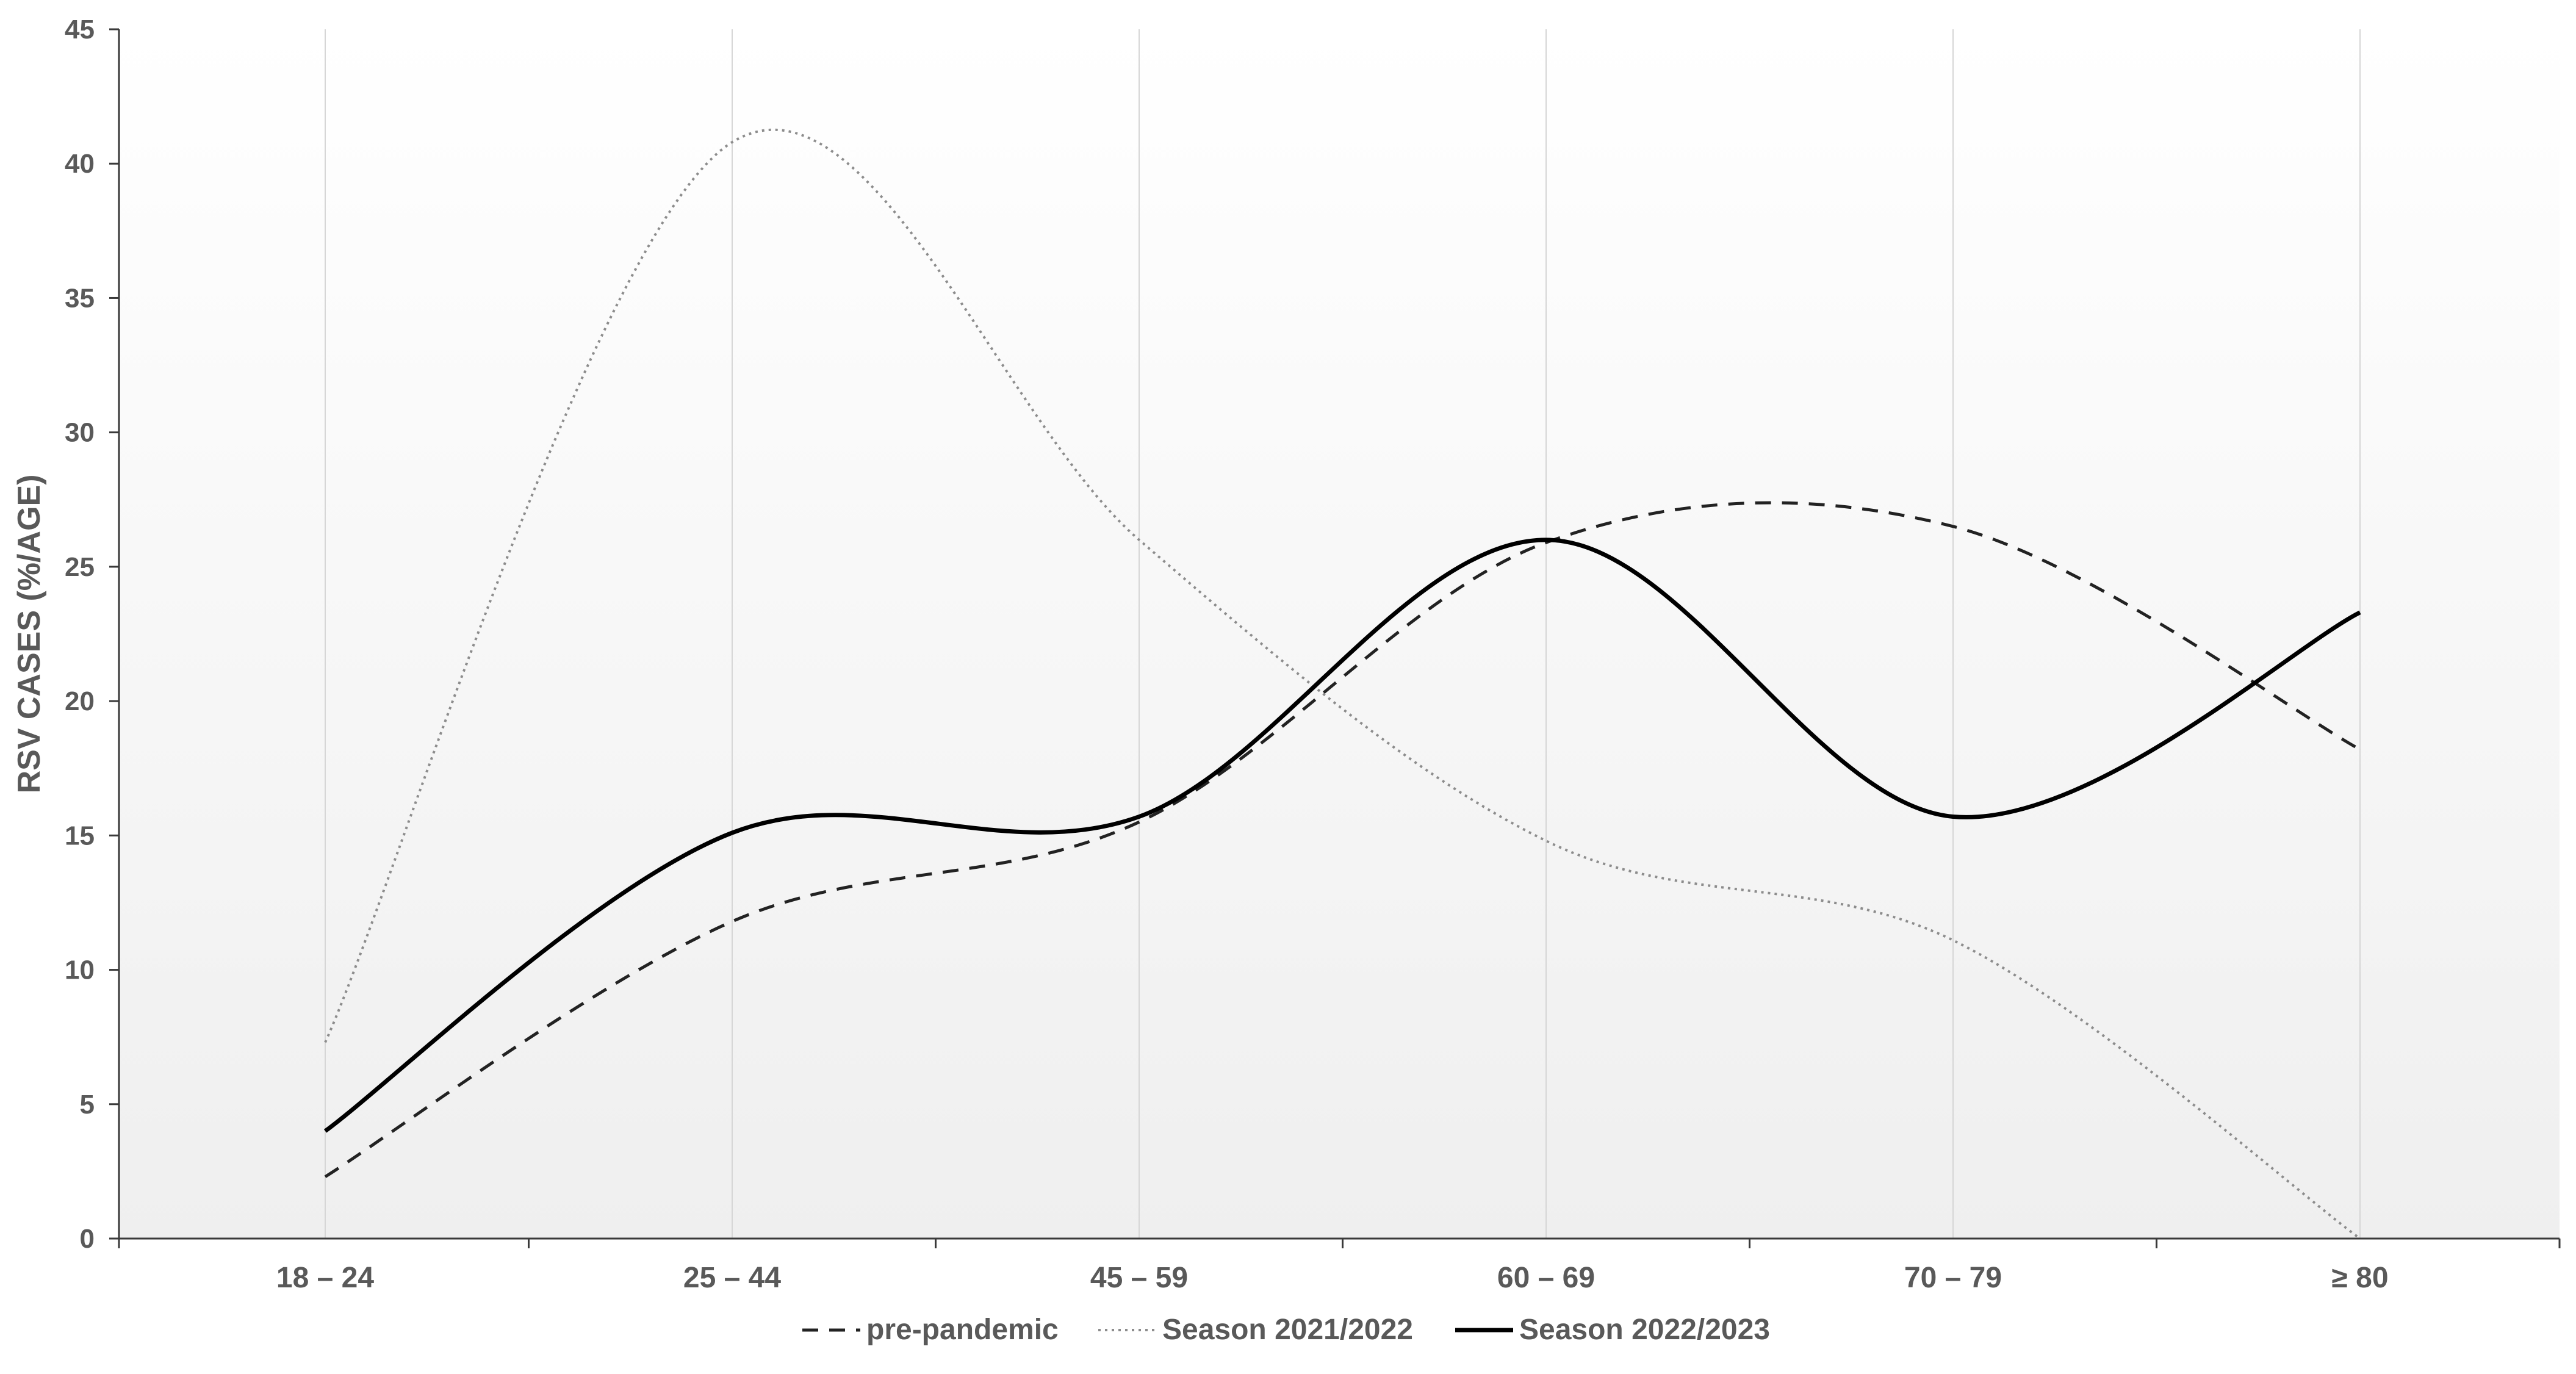 The height and width of the screenshot is (1374, 2576). What do you see at coordinates (1139, 1278) in the screenshot?
I see `x-tick-label-2: 45 – 59` at bounding box center [1139, 1278].